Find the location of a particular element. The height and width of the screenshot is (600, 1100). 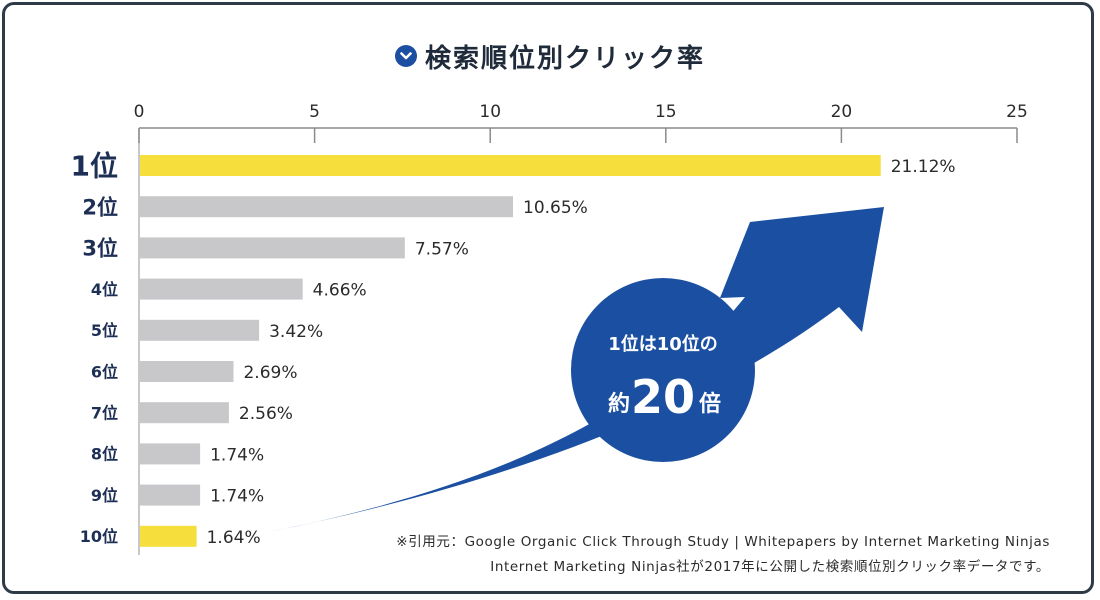

x-tick-label: 0 is located at coordinates (139, 112).